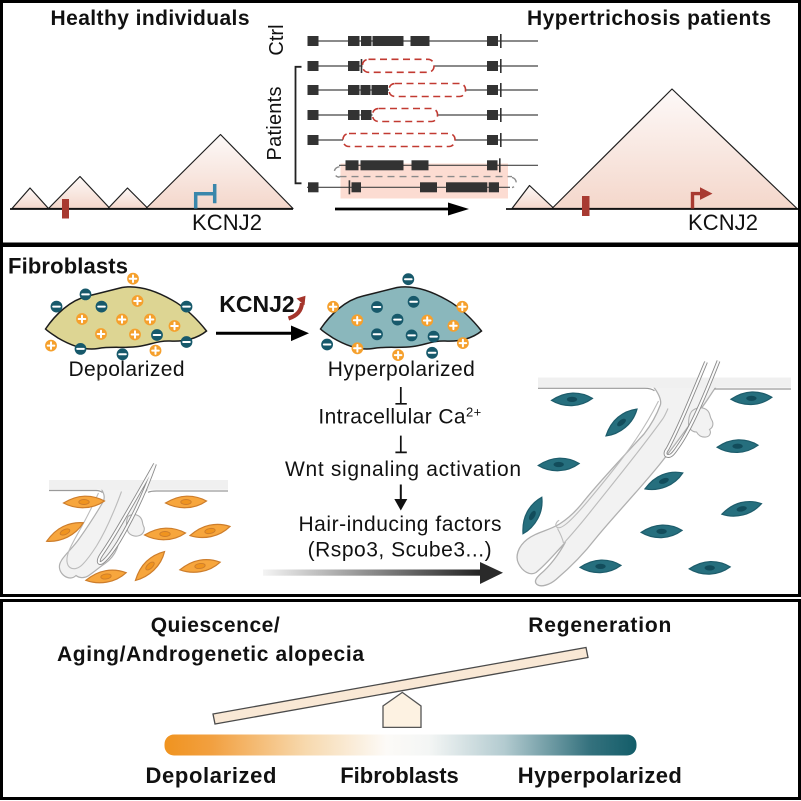 The width and height of the screenshot is (801, 801). Describe the element at coordinates (400, 550) in the screenshot. I see `svg-text: (Rspo3, Scube3...)` at that location.